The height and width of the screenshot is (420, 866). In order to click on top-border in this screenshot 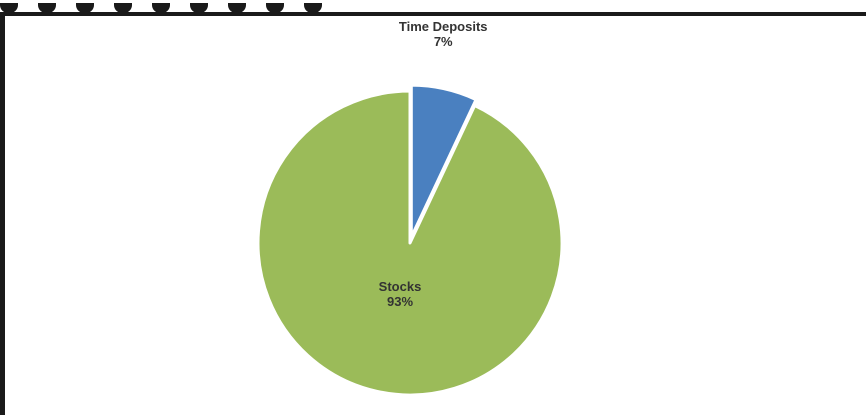, I will do `click(433, 14)`.